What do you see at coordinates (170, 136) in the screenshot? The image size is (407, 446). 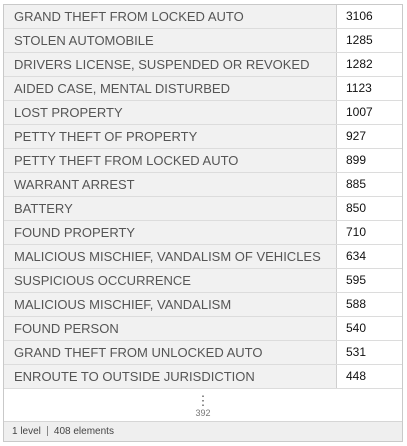 I see `row-key: PETTY THEFT OF PROPERTY` at bounding box center [170, 136].